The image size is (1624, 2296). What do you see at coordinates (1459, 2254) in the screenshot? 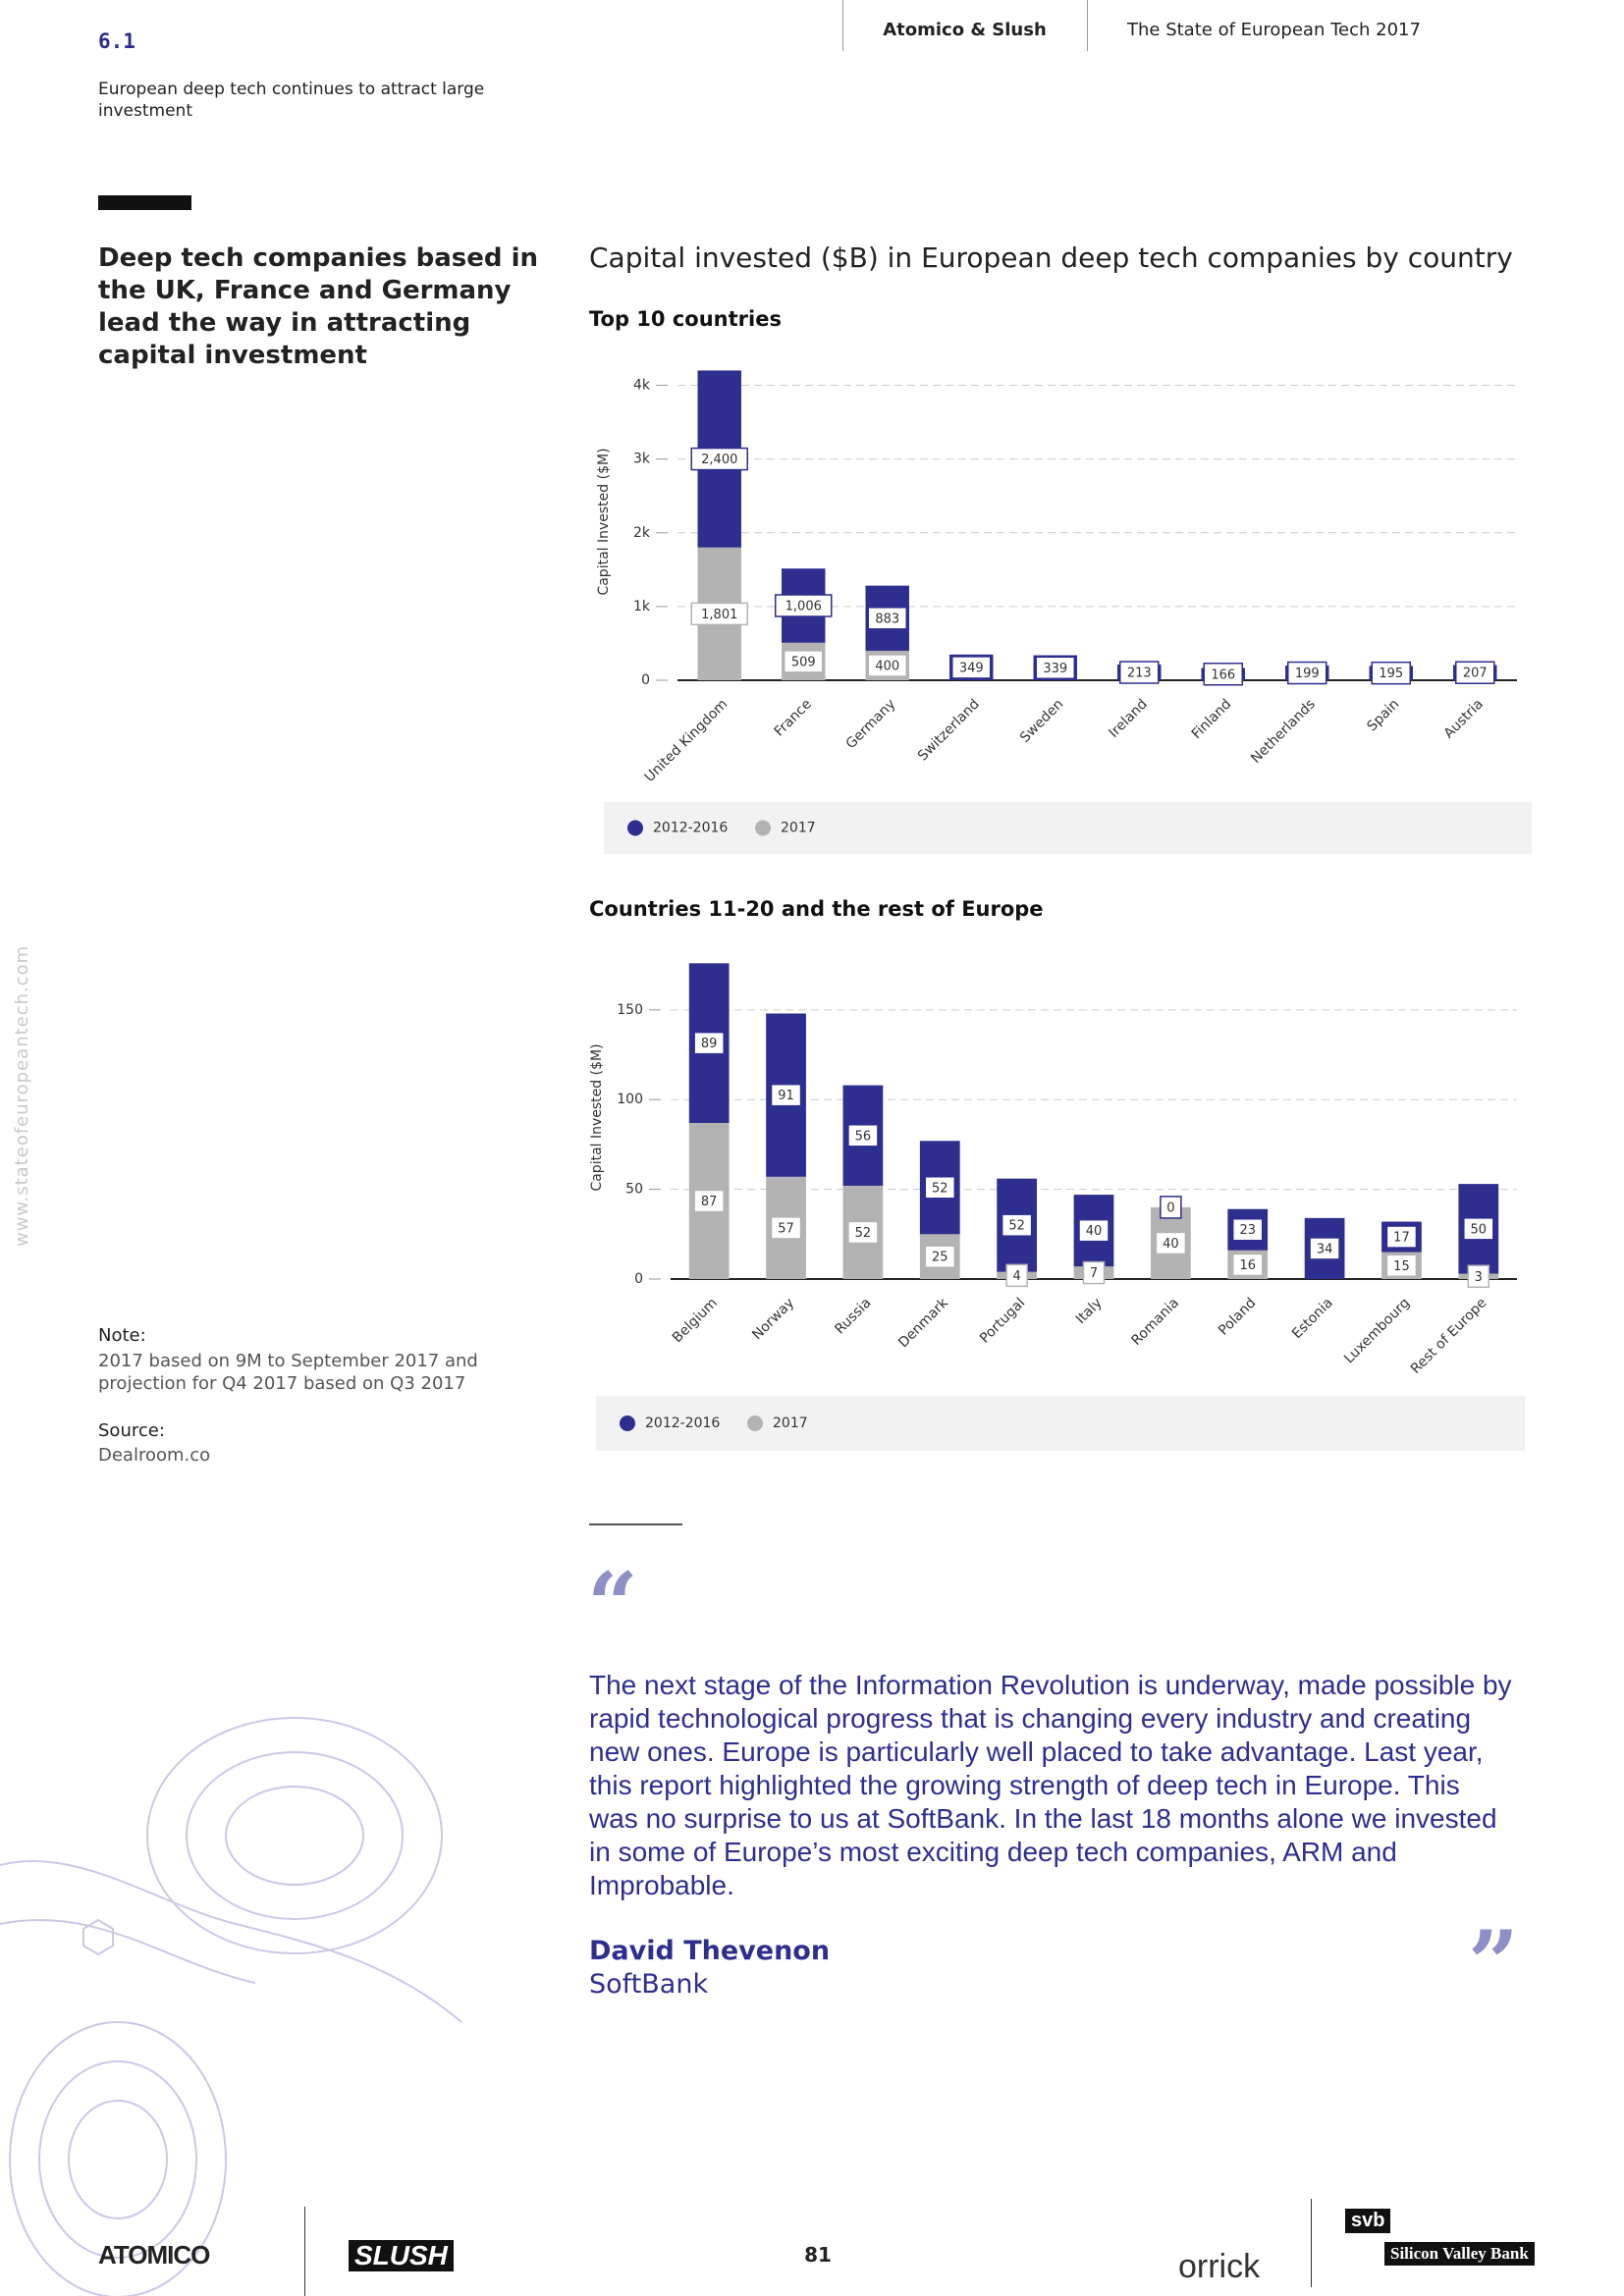
I see `logo-svb-name: Silicon Valley Bank` at bounding box center [1459, 2254].